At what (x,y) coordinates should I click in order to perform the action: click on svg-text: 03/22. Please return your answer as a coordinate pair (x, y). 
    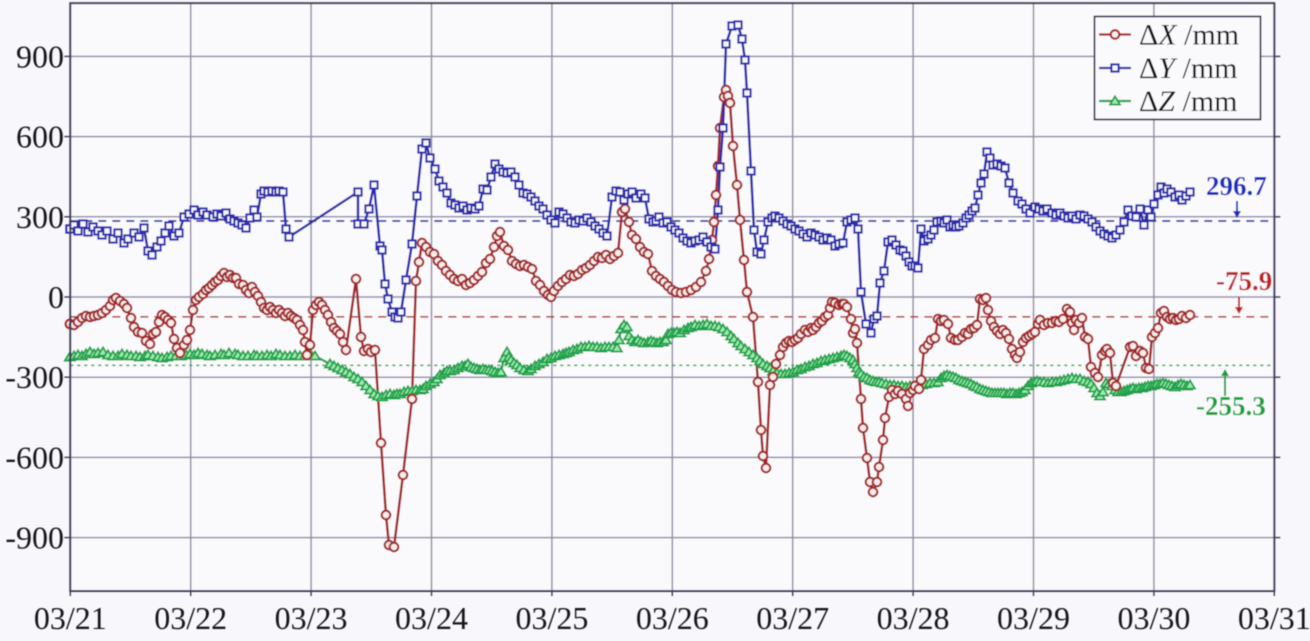
    Looking at the image, I should click on (190, 618).